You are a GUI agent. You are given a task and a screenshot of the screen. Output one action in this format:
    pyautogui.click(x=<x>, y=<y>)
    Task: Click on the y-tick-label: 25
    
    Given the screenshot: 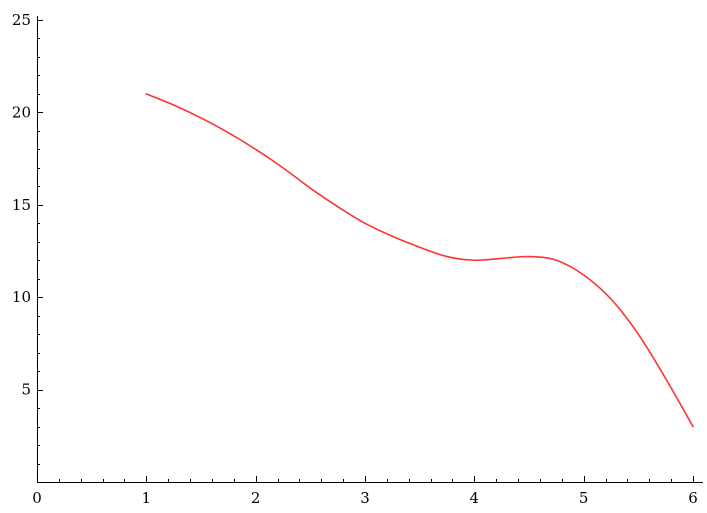 What is the action you would take?
    pyautogui.click(x=21, y=20)
    